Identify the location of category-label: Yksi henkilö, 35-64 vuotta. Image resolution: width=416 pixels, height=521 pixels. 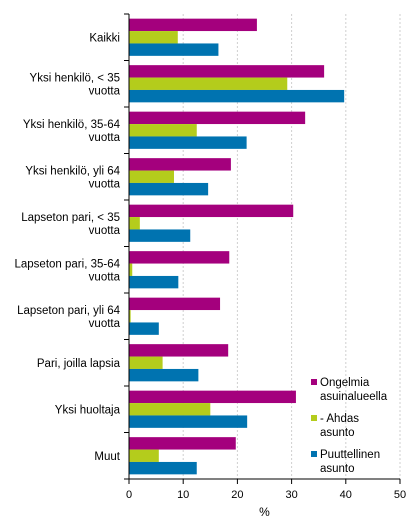
(72, 131).